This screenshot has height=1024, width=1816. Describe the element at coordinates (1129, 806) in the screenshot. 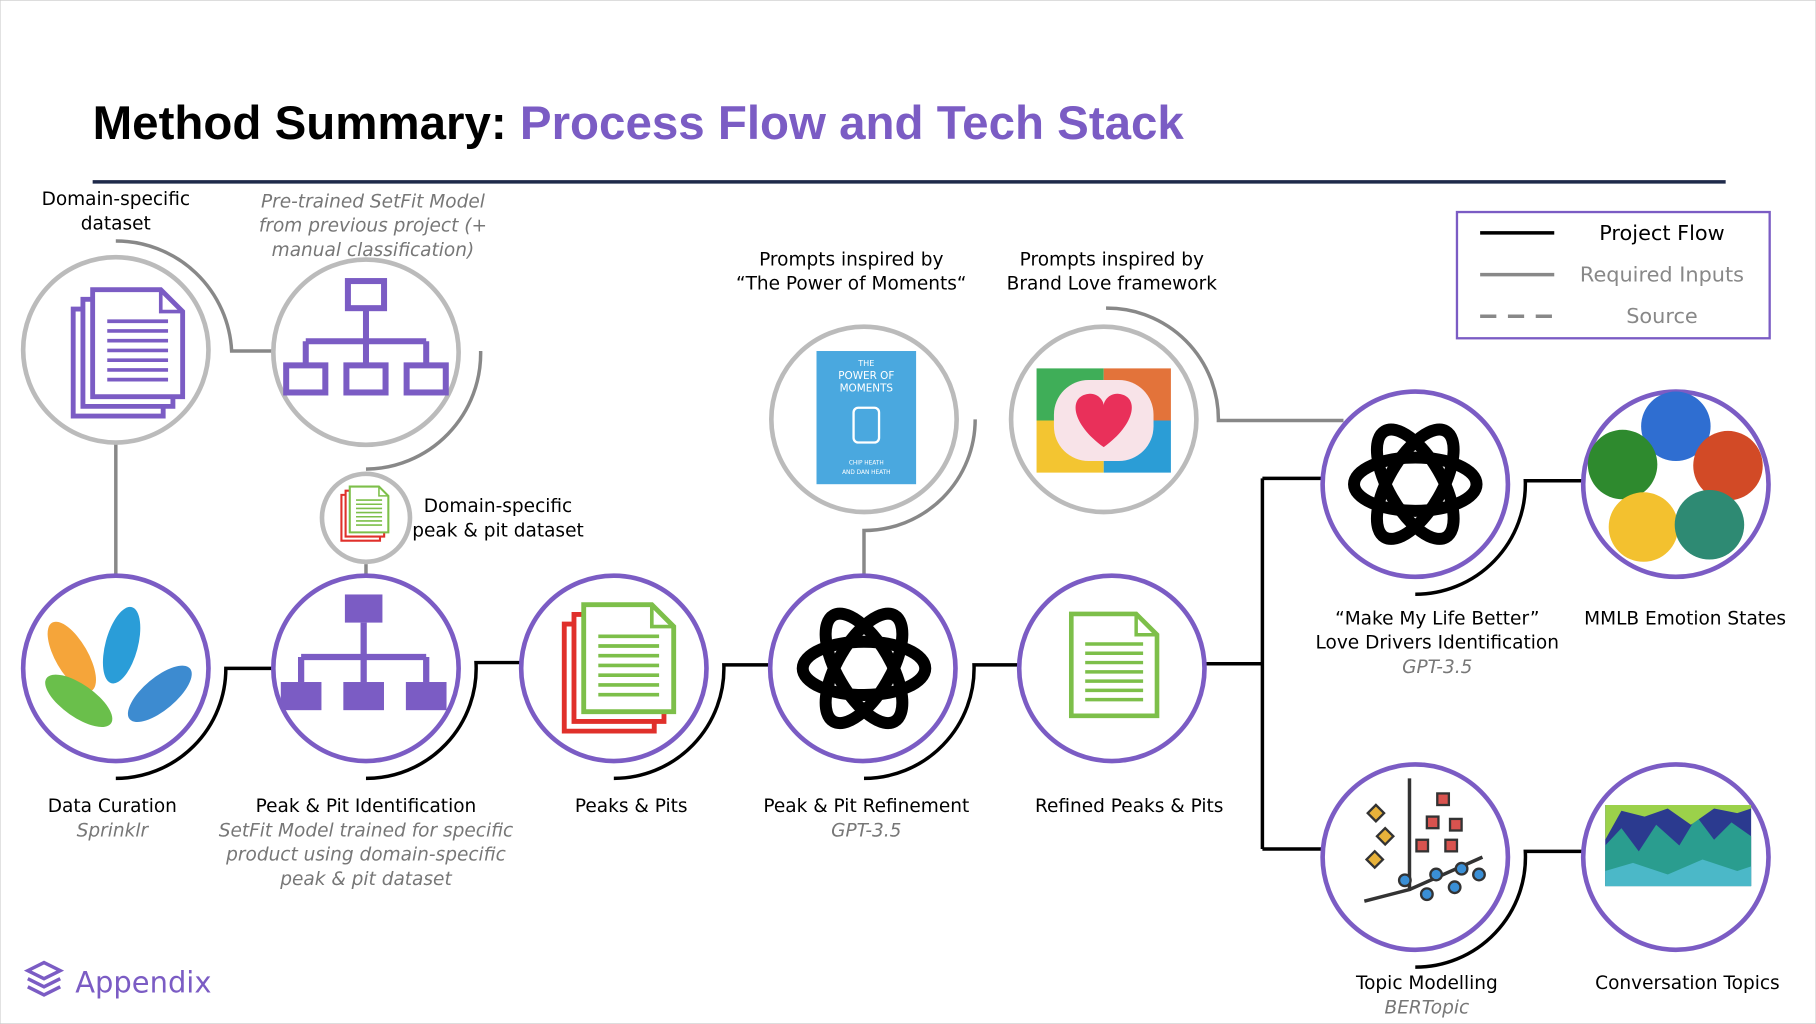

I see `step-label: Refined Peaks & Pits` at that location.